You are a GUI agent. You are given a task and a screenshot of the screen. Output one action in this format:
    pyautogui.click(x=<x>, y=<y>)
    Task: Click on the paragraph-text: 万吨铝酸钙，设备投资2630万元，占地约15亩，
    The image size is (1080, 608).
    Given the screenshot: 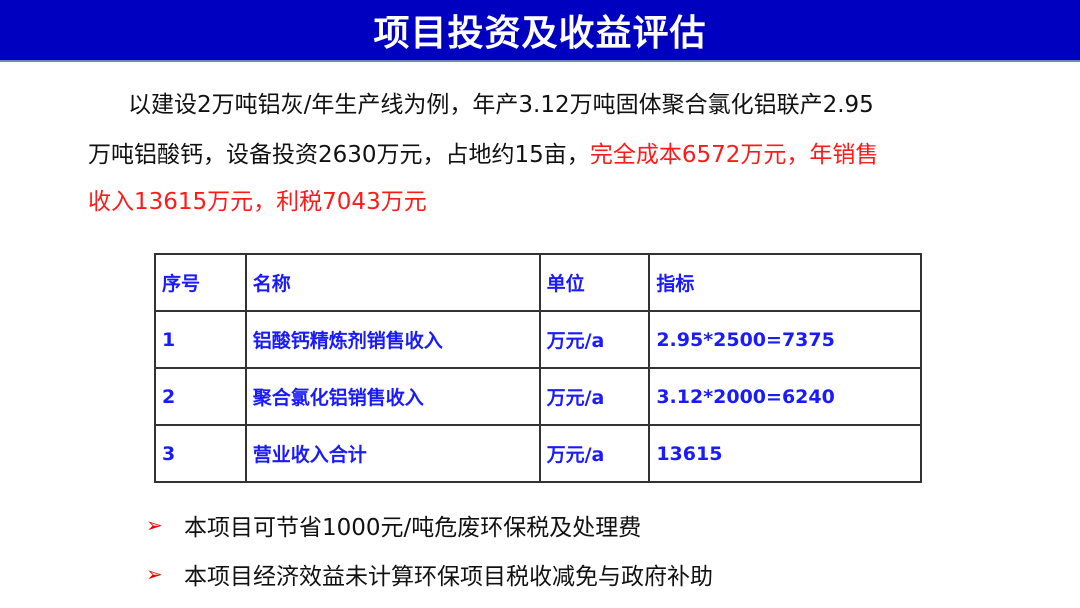 What is the action you would take?
    pyautogui.click(x=339, y=155)
    